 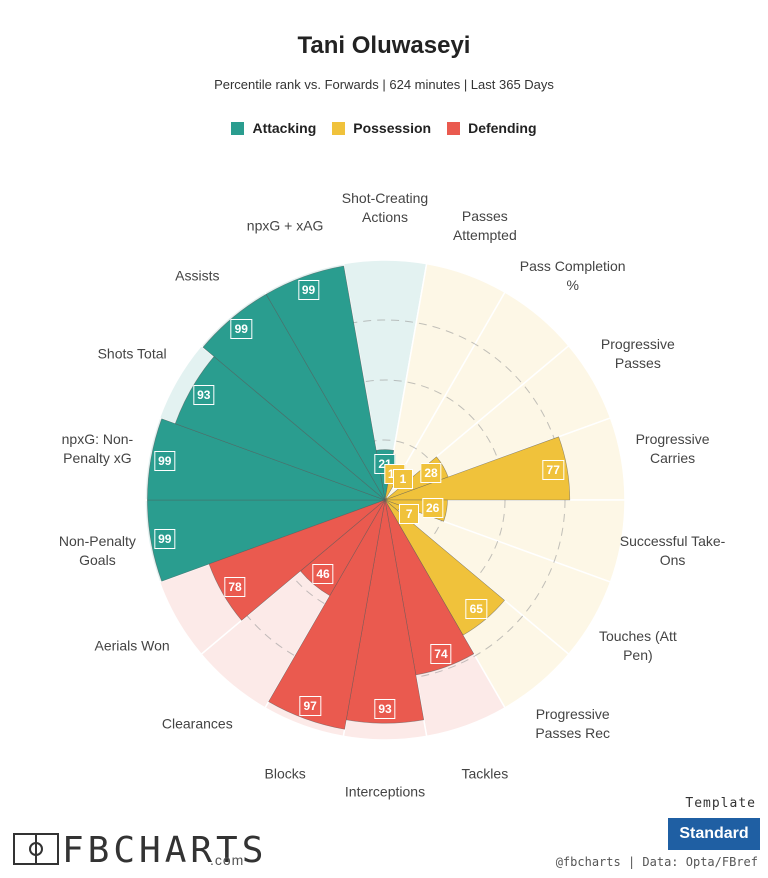 I want to click on value-label: 28, so click(x=431, y=473).